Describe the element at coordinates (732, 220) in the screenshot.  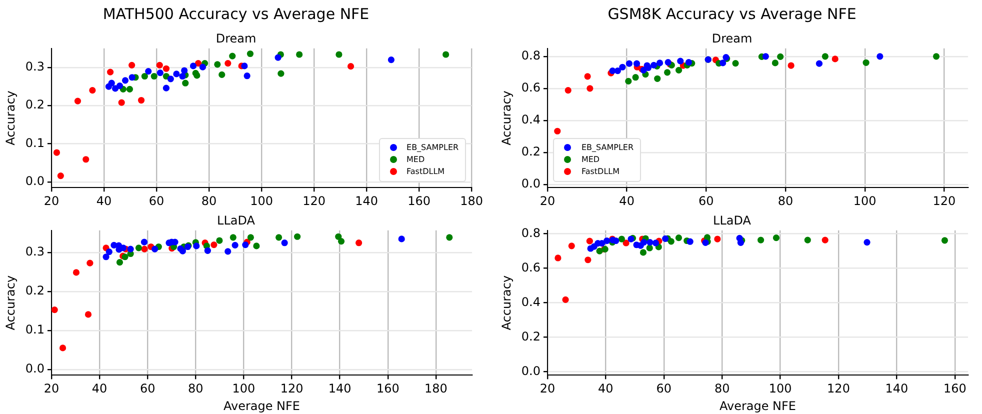
I see `chart-title: LLaDA` at that location.